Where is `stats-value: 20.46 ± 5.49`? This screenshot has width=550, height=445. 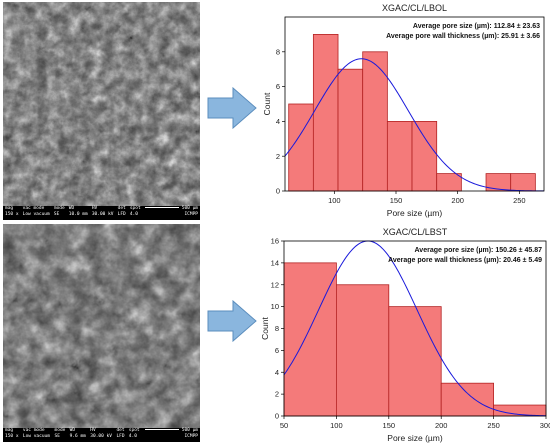
stats-value: 20.46 ± 5.49 is located at coordinates (522, 260).